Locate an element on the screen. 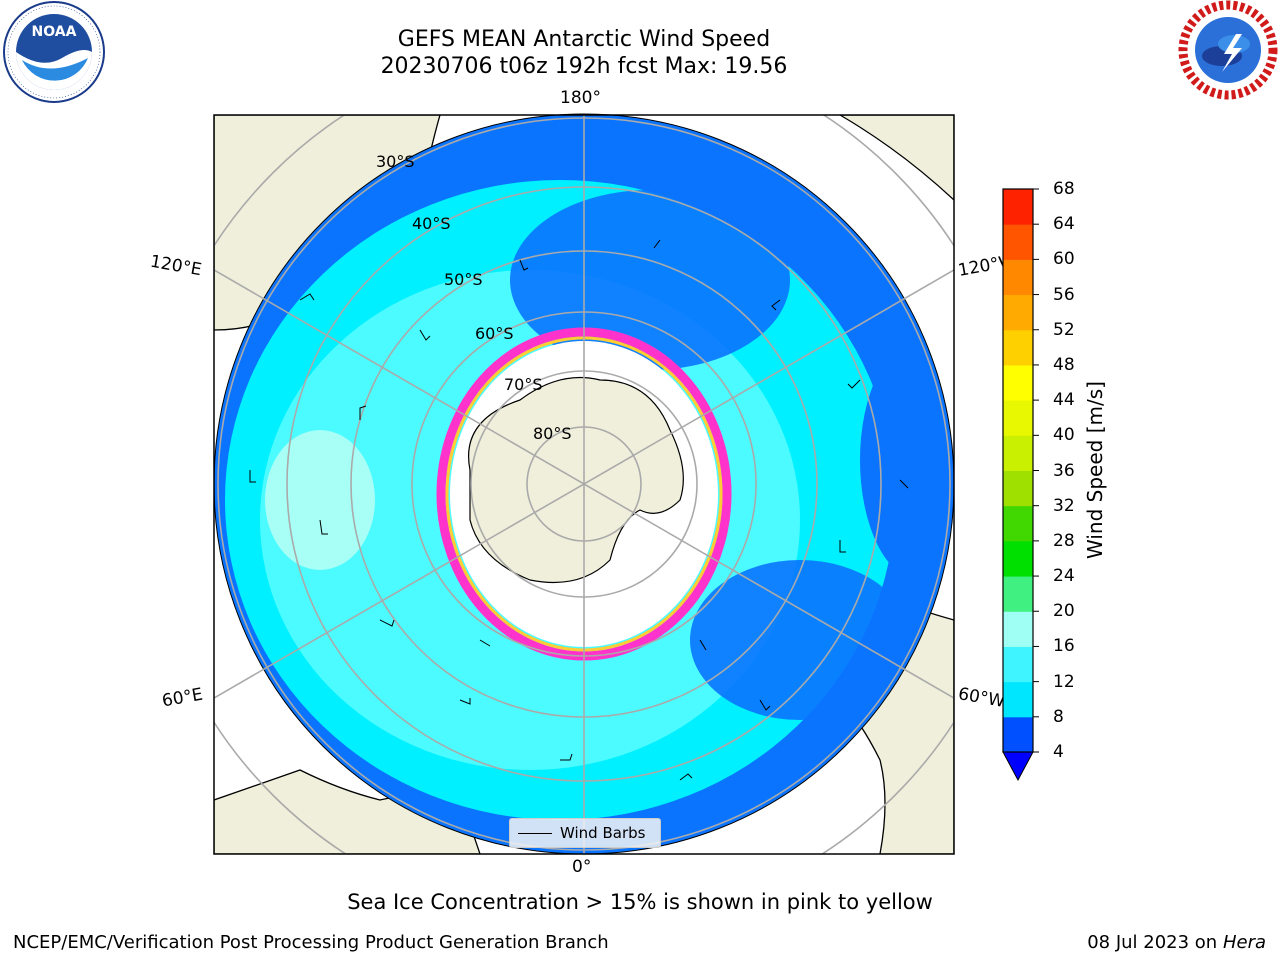  lat-label-30s: 30°S is located at coordinates (395, 161).